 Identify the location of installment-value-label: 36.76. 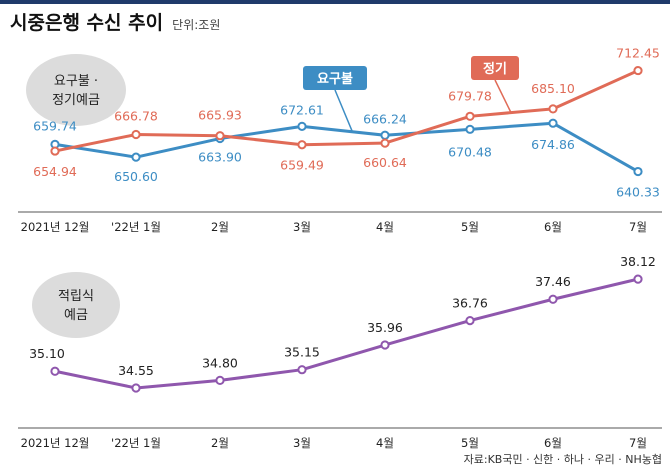
(470, 303).